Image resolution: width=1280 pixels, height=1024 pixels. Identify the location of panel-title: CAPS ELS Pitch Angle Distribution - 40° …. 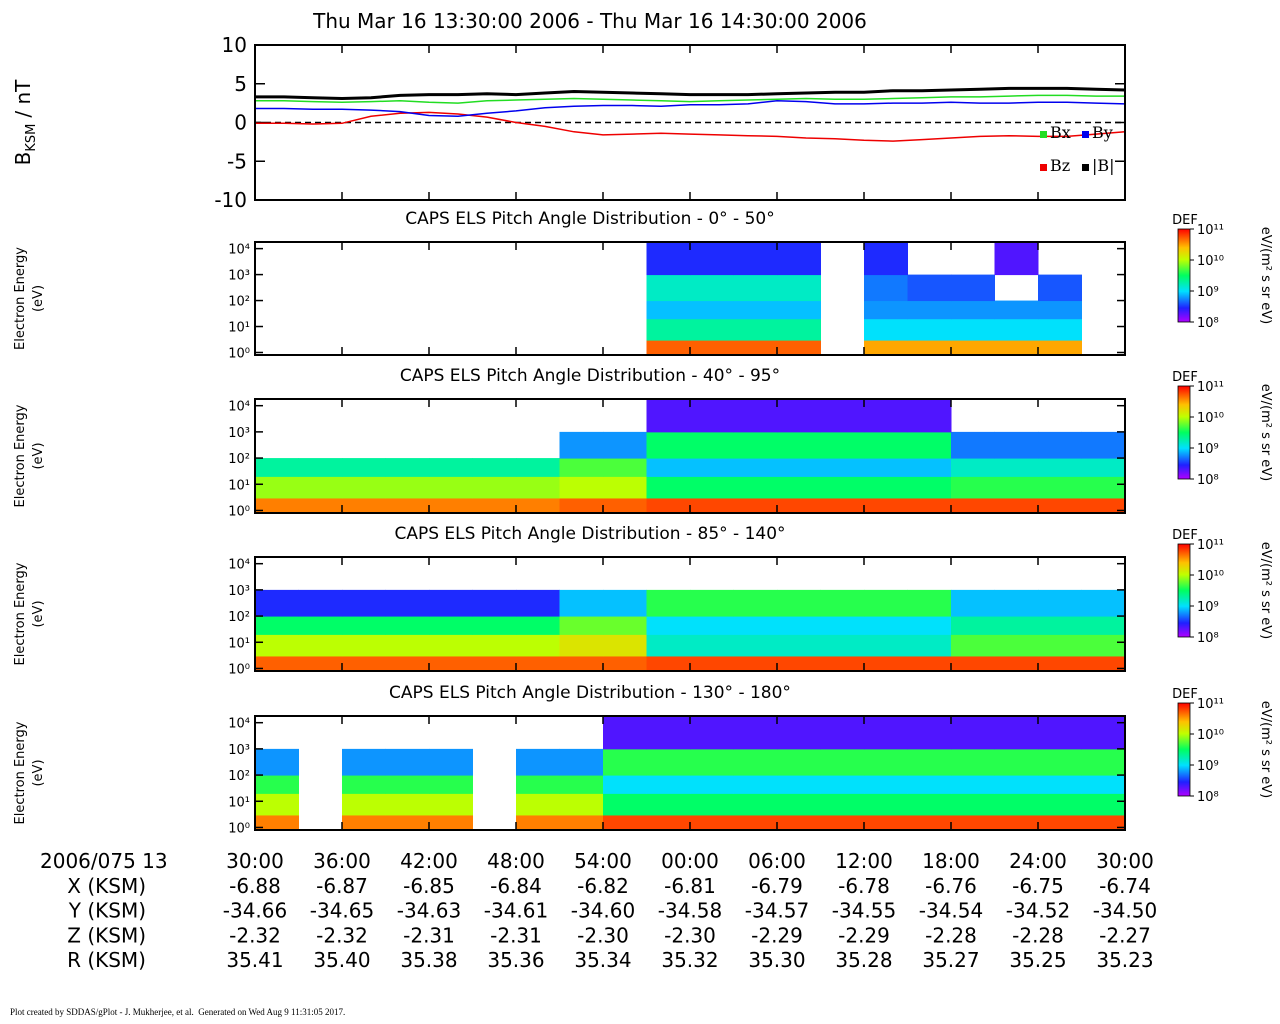
(590, 376).